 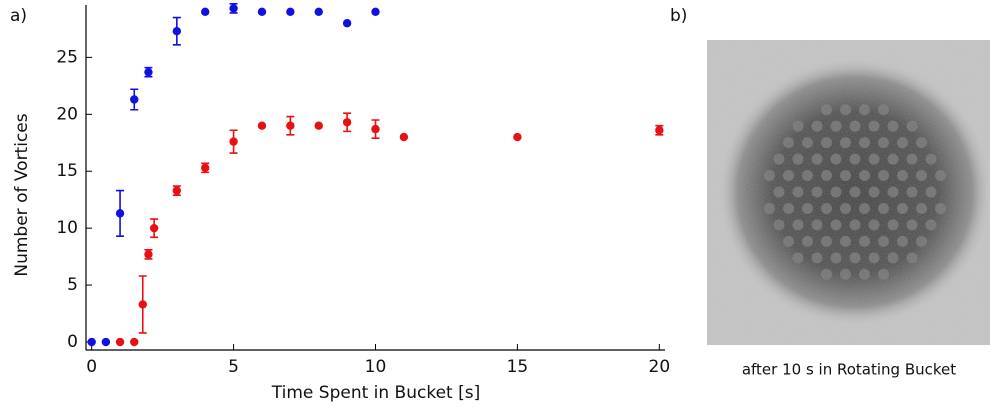 I want to click on image-caption: after 10 s in Rotating Bucket, so click(x=849, y=370).